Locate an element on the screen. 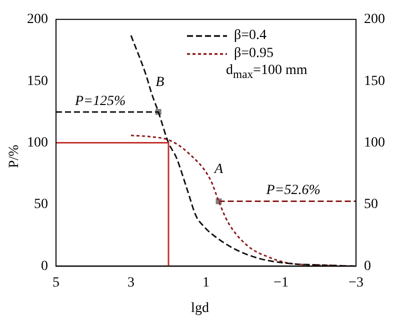 The height and width of the screenshot is (328, 400). y2-tick-label: 150 is located at coordinates (374, 81).